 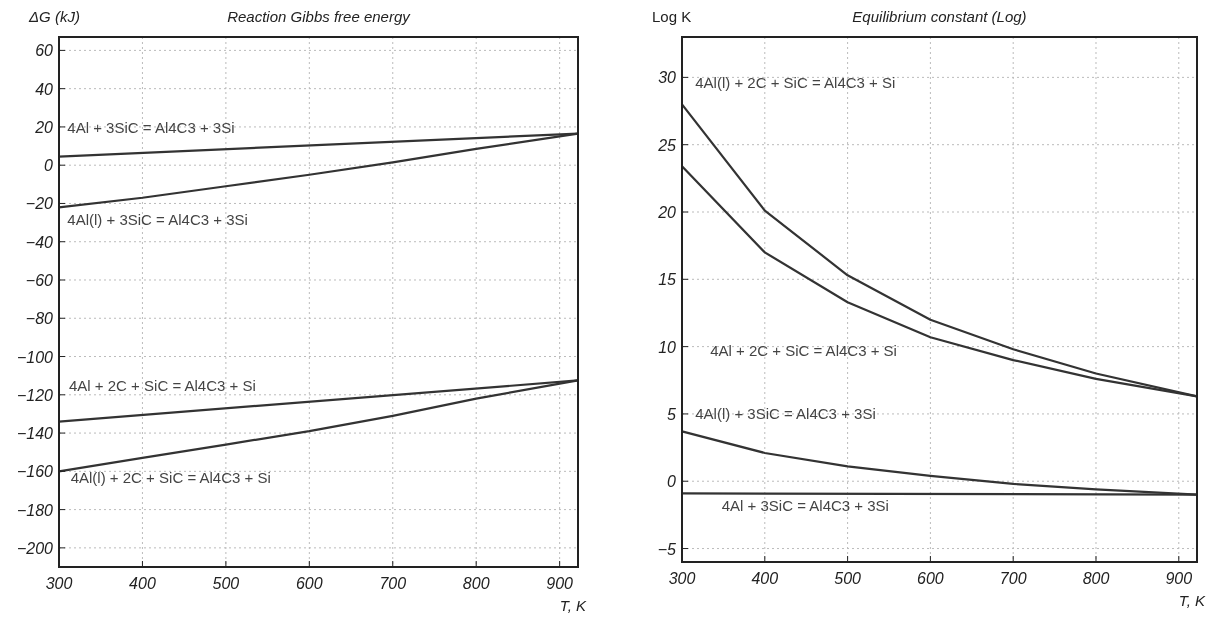 I want to click on y-tick-label: −5, so click(x=667, y=549).